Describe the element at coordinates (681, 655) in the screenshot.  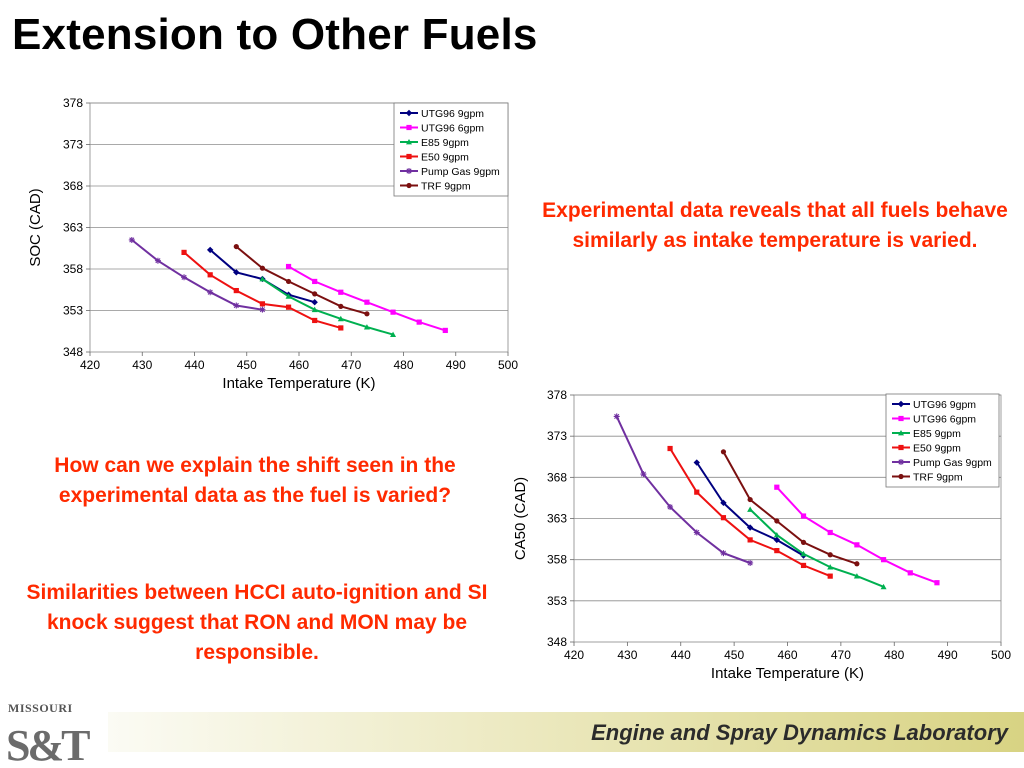
I see `ca50-x-tick-label: 440` at that location.